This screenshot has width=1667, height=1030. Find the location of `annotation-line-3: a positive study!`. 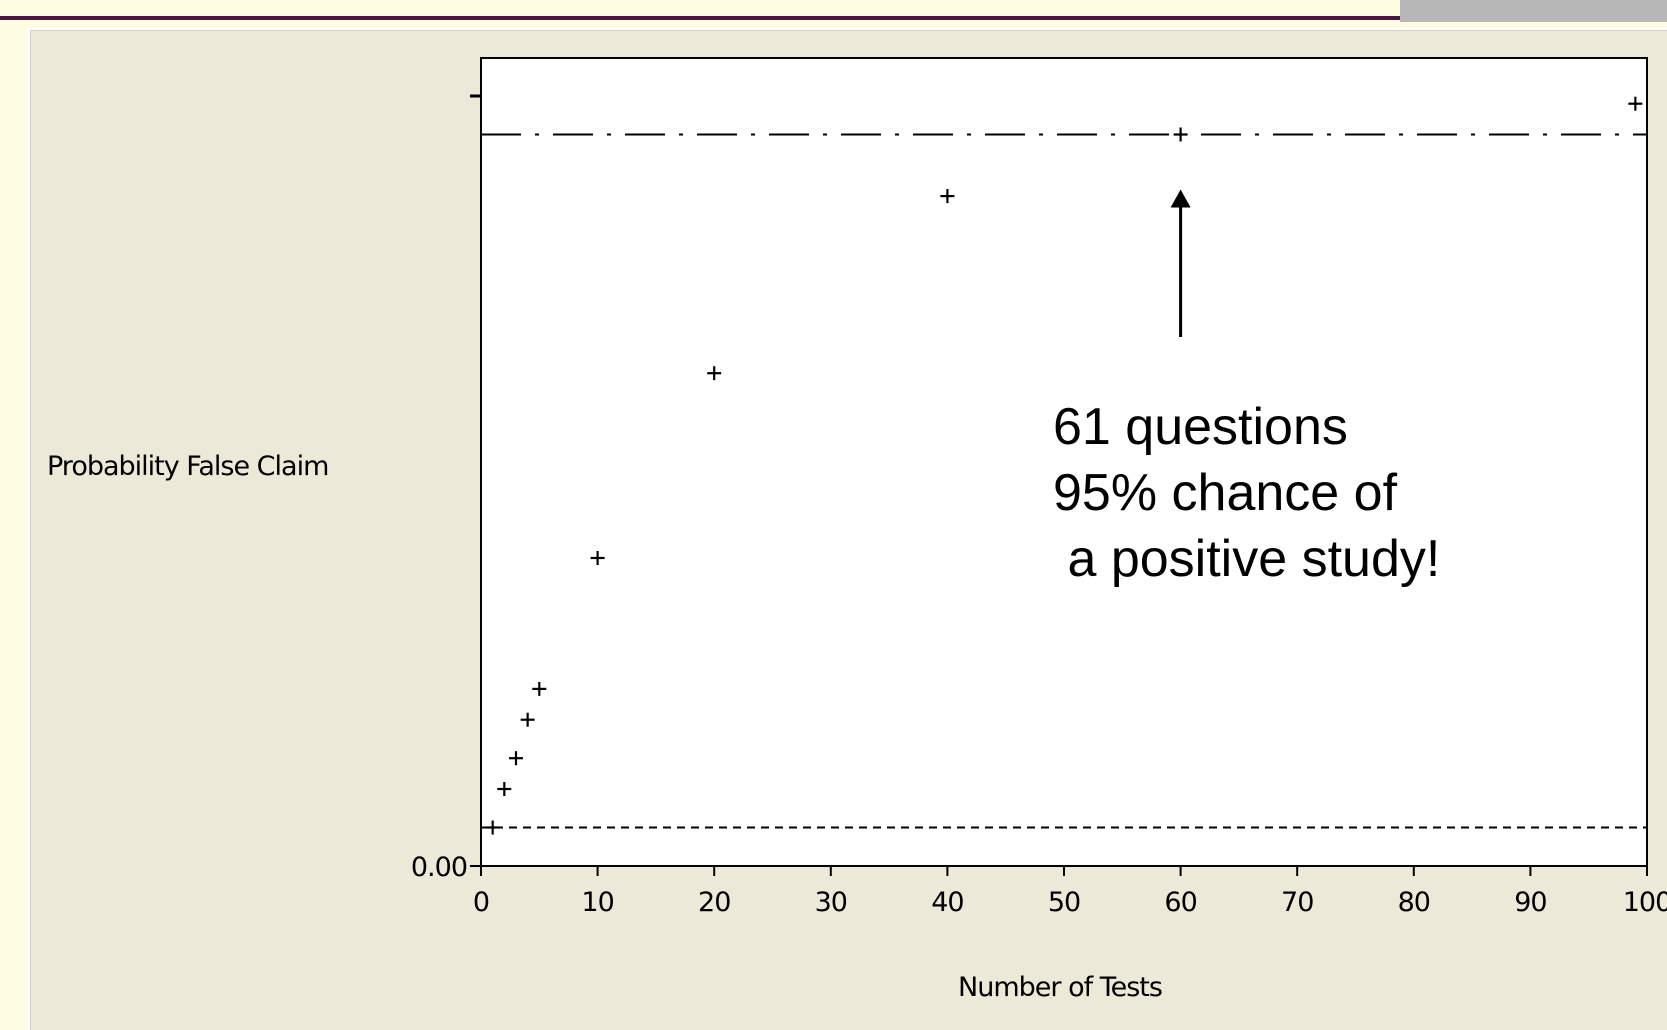

annotation-line-3: a positive study! is located at coordinates (1246, 559).